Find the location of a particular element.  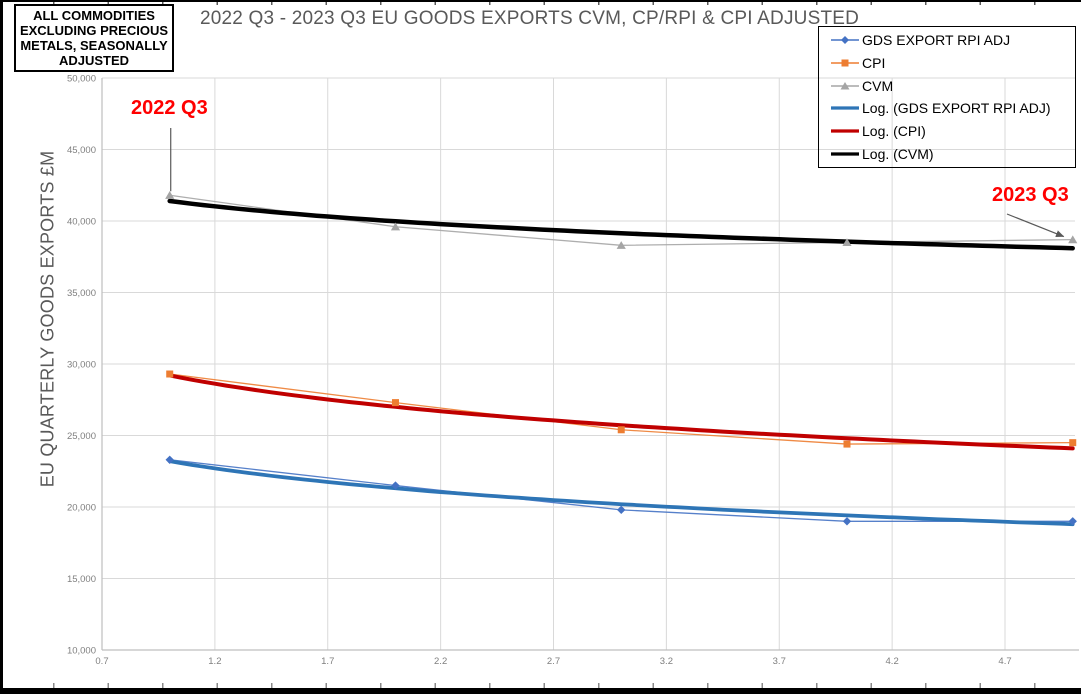

legend-item-cvm: CVM is located at coordinates (953, 86).